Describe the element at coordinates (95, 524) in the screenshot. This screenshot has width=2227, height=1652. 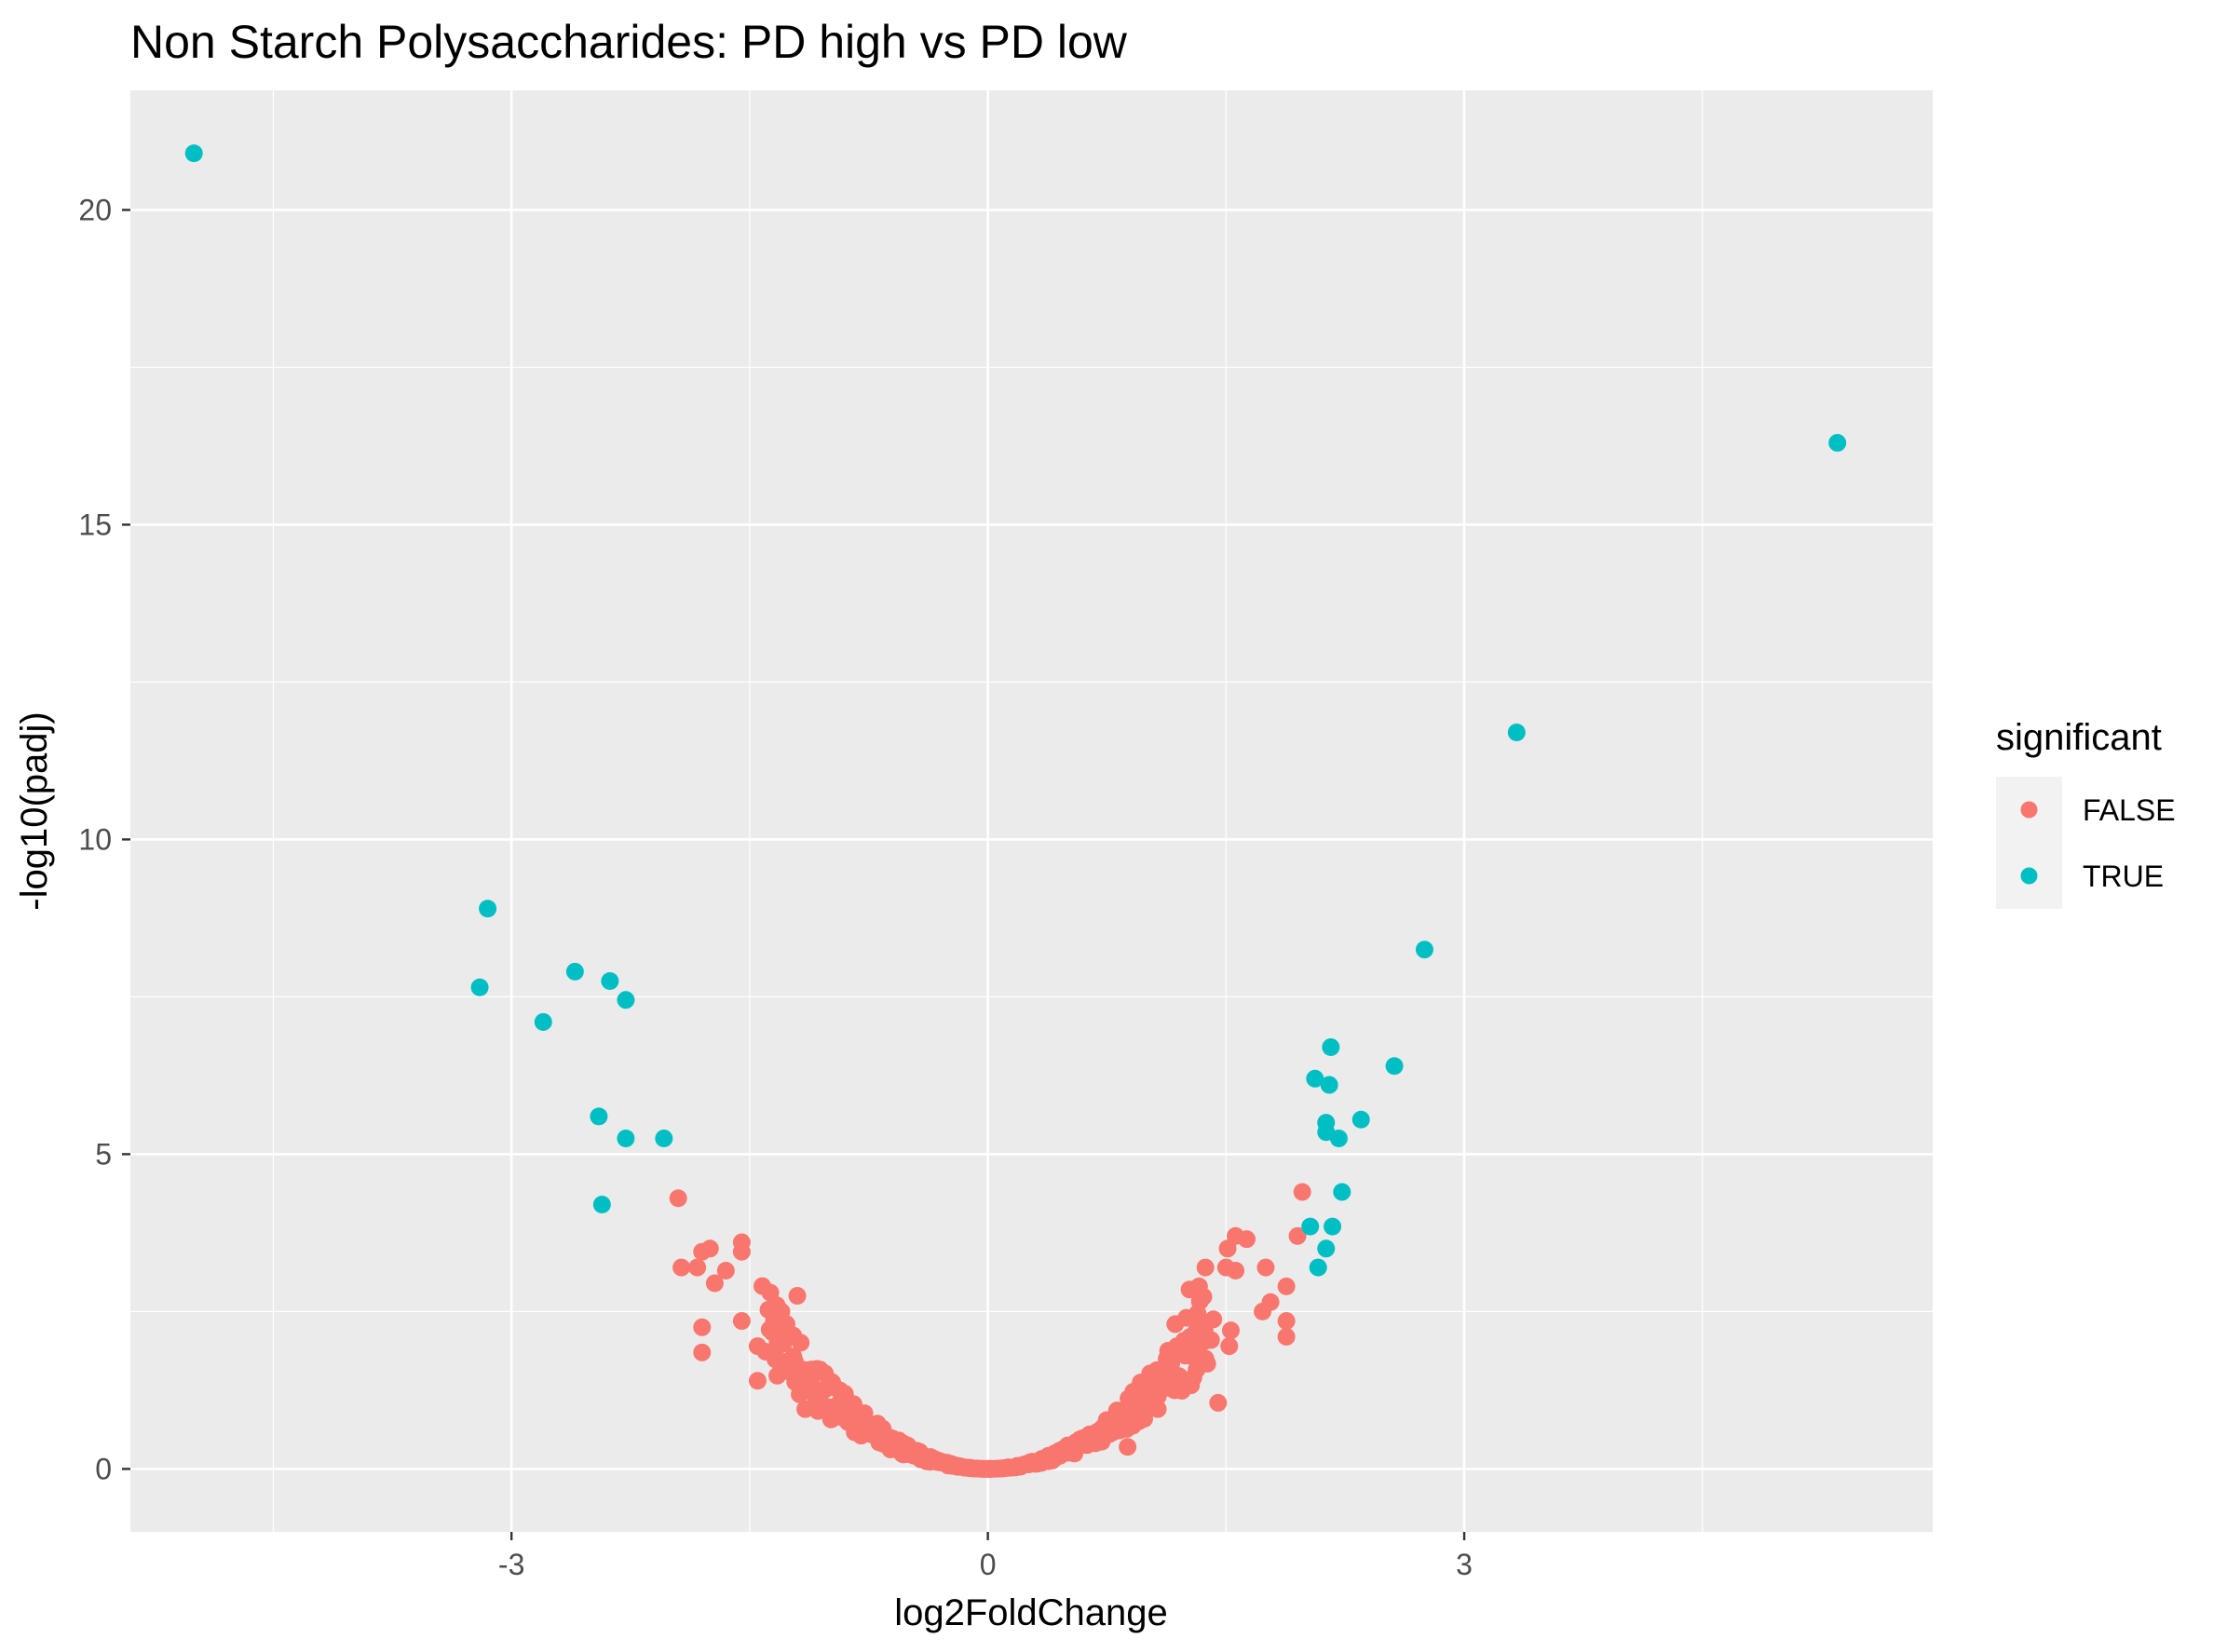
I see `y-tick-label: 15` at that location.